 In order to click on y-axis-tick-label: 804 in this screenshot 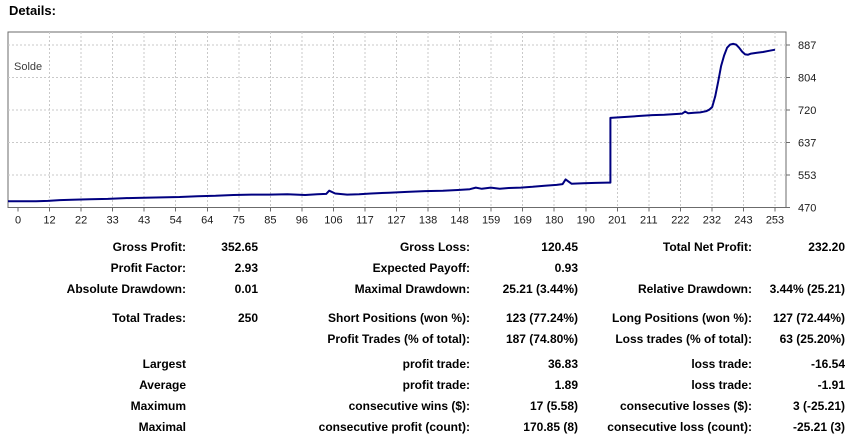, I will do `click(807, 78)`.